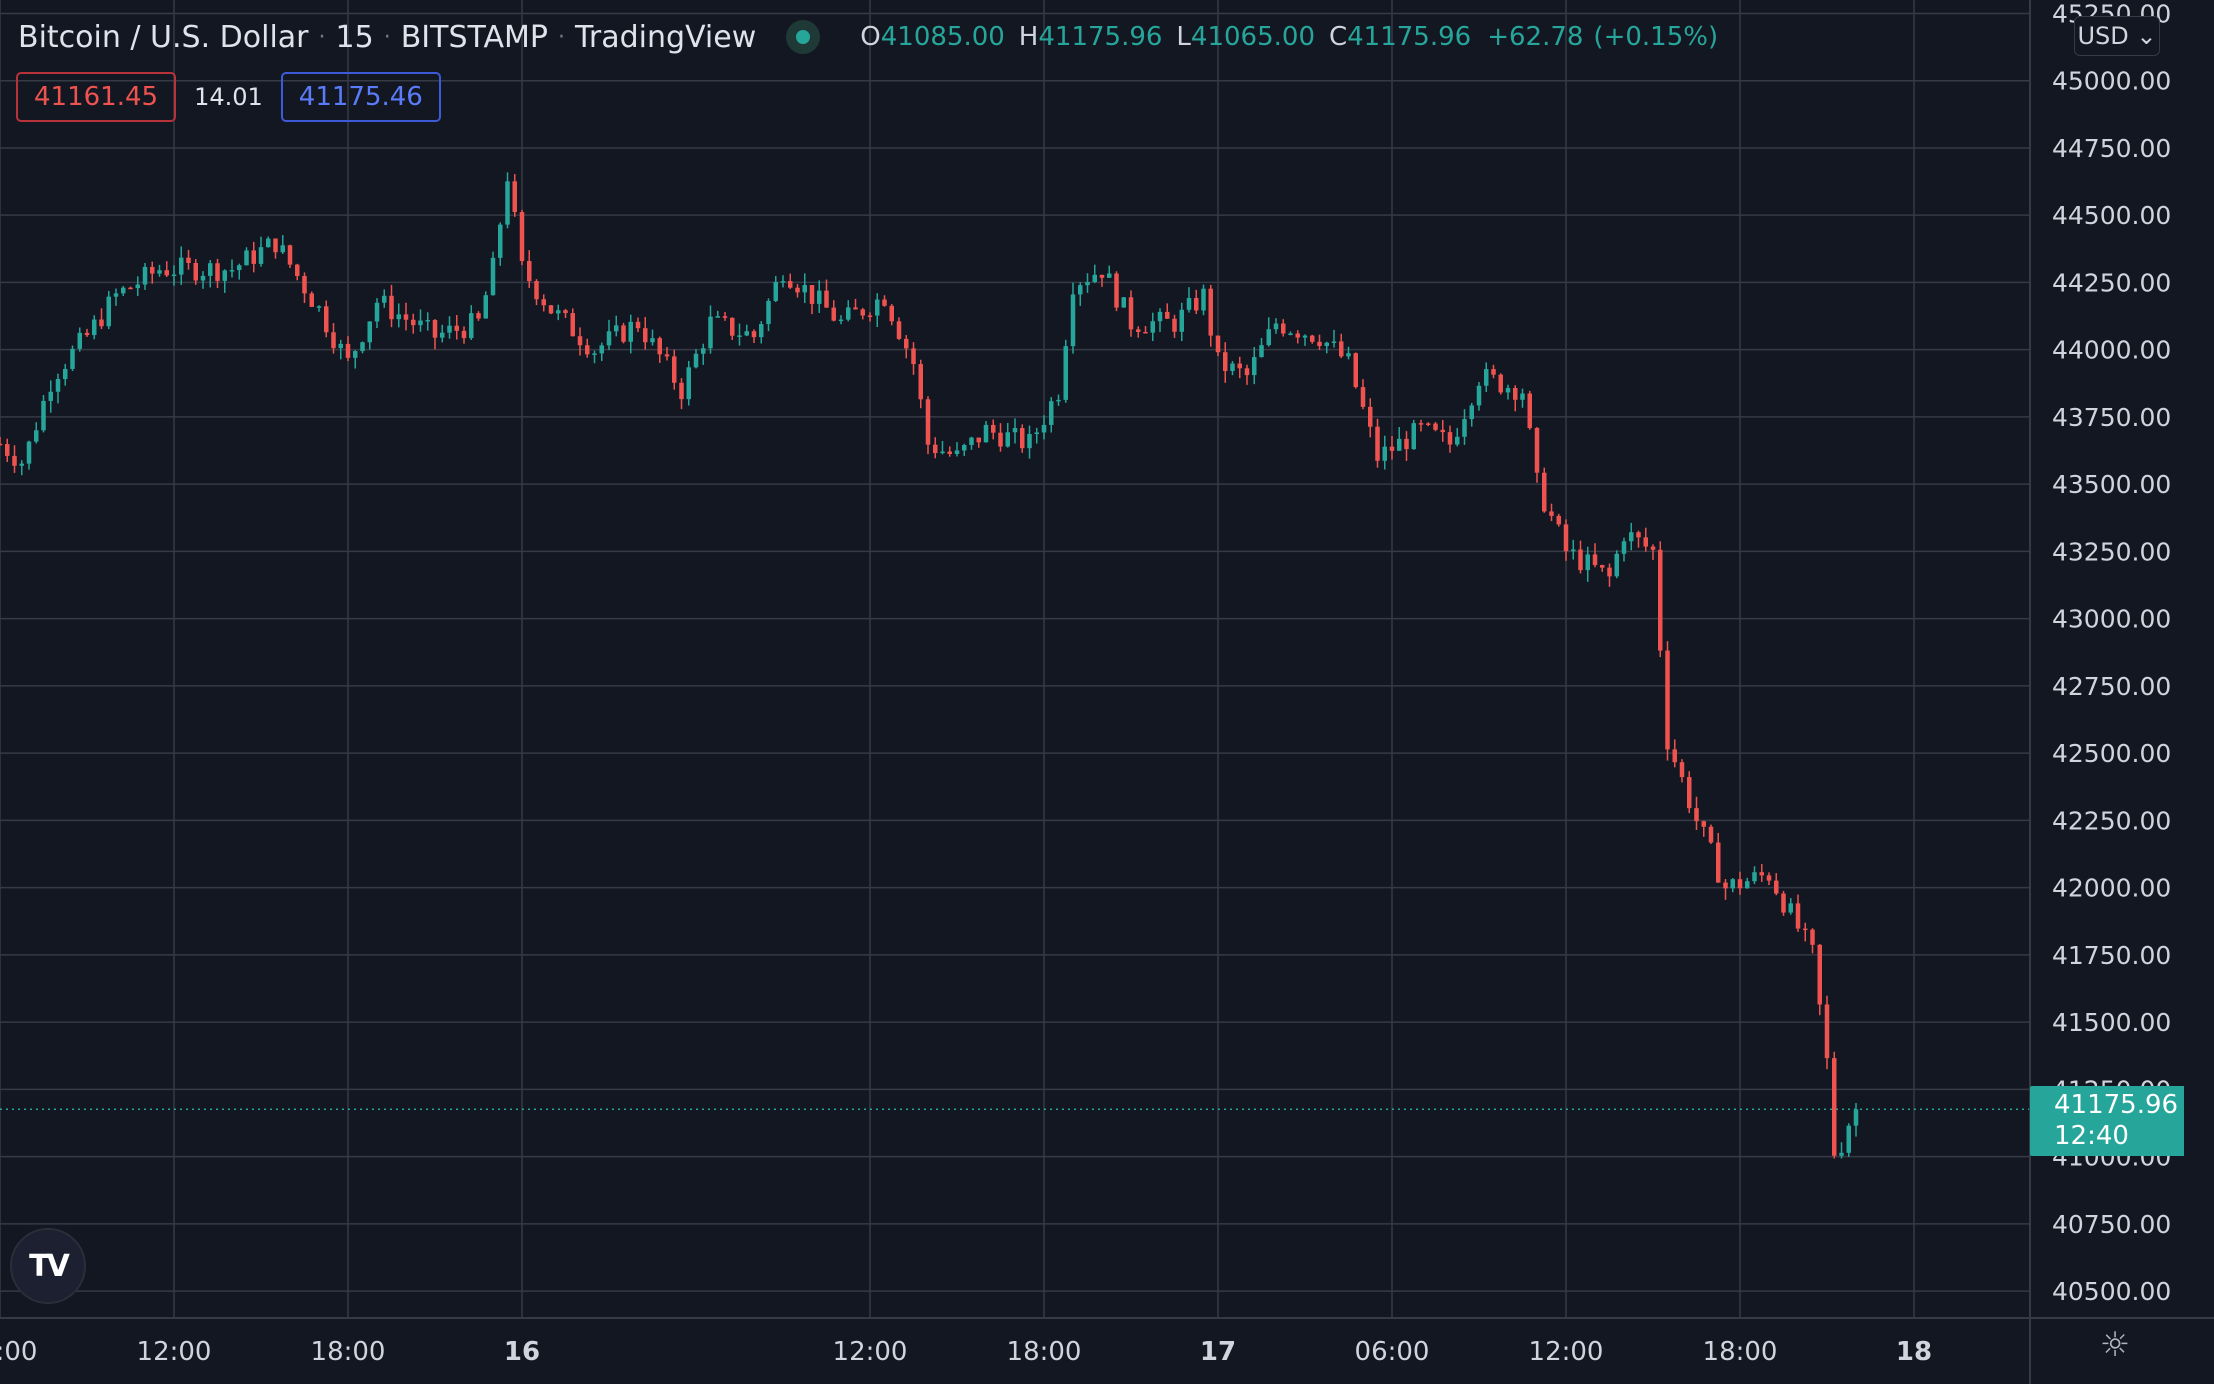 The width and height of the screenshot is (2214, 1384). What do you see at coordinates (2115, 1345) in the screenshot?
I see `gear-icon: ☼` at bounding box center [2115, 1345].